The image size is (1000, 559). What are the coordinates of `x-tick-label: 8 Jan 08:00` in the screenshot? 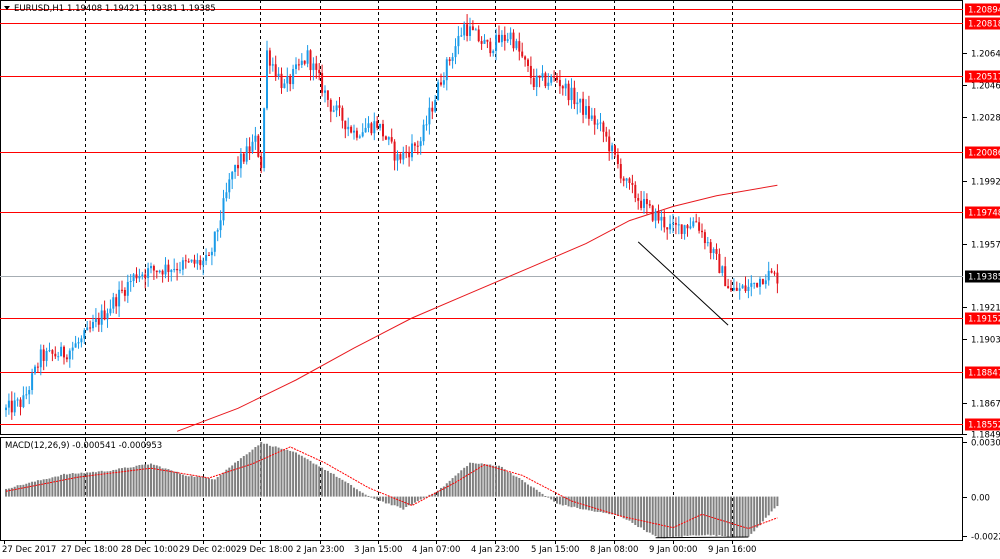 It's located at (614, 550).